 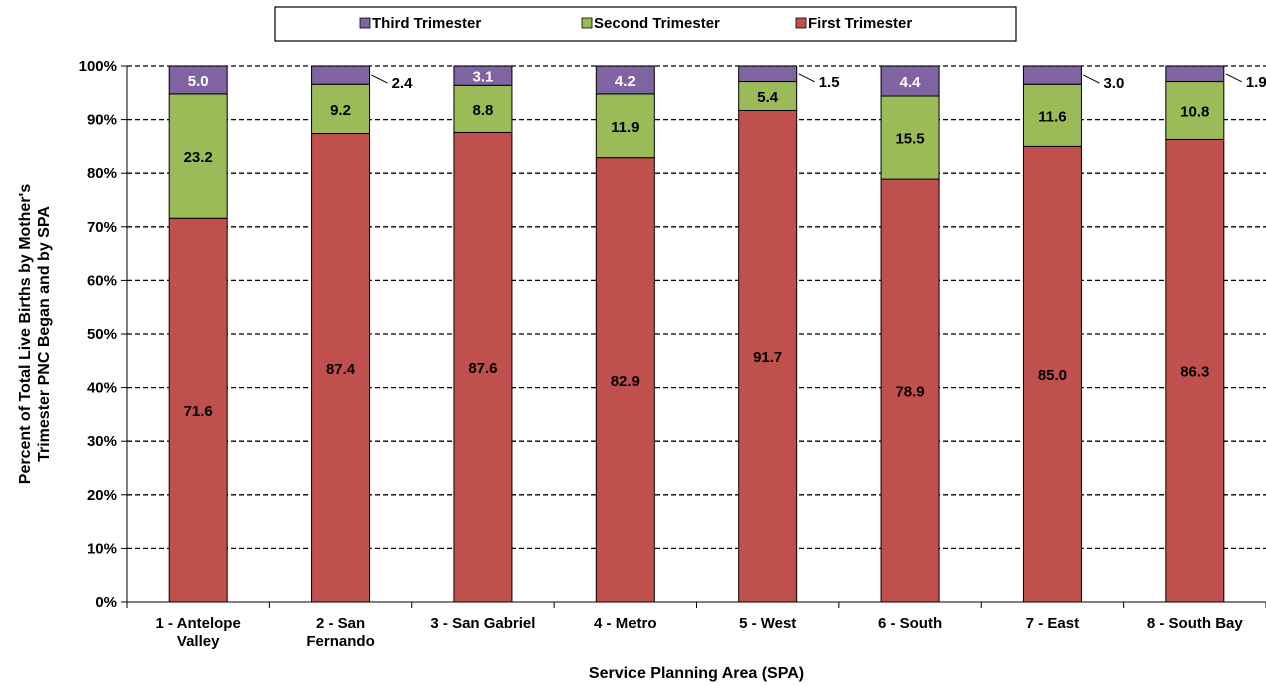 What do you see at coordinates (860, 23) in the screenshot?
I see `legend-item-label: First Trimester` at bounding box center [860, 23].